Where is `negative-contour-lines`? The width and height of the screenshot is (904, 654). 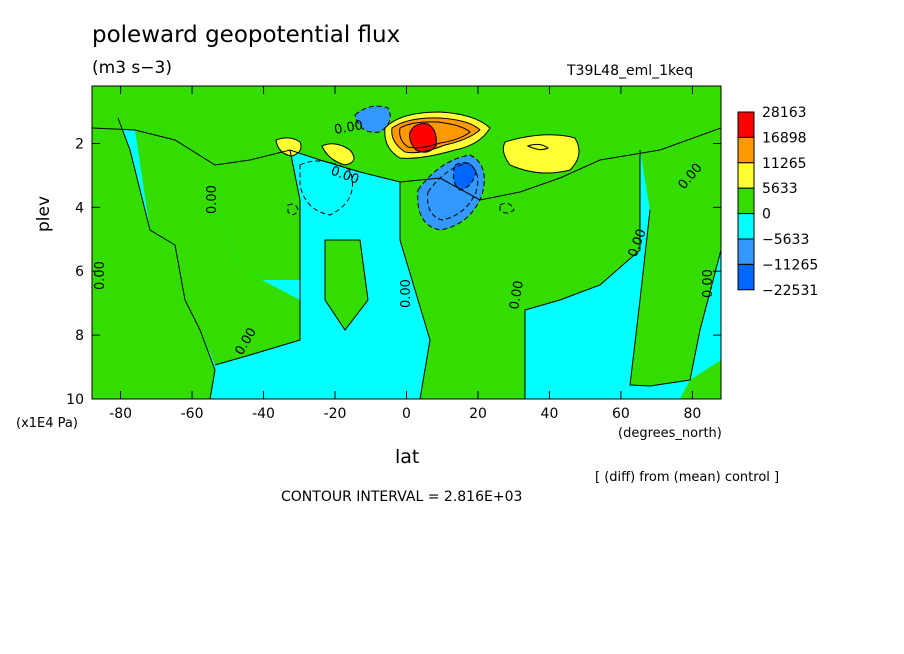
negative-contour-lines is located at coordinates (401, 168).